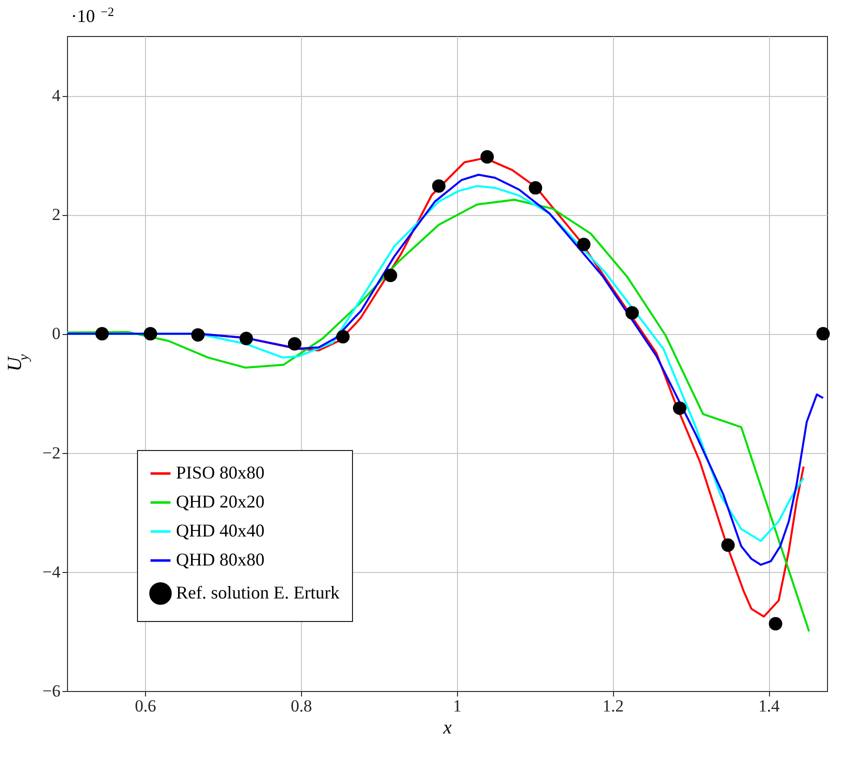 Image resolution: width=844 pixels, height=761 pixels. I want to click on legend-label: QHD 80x80, so click(220, 560).